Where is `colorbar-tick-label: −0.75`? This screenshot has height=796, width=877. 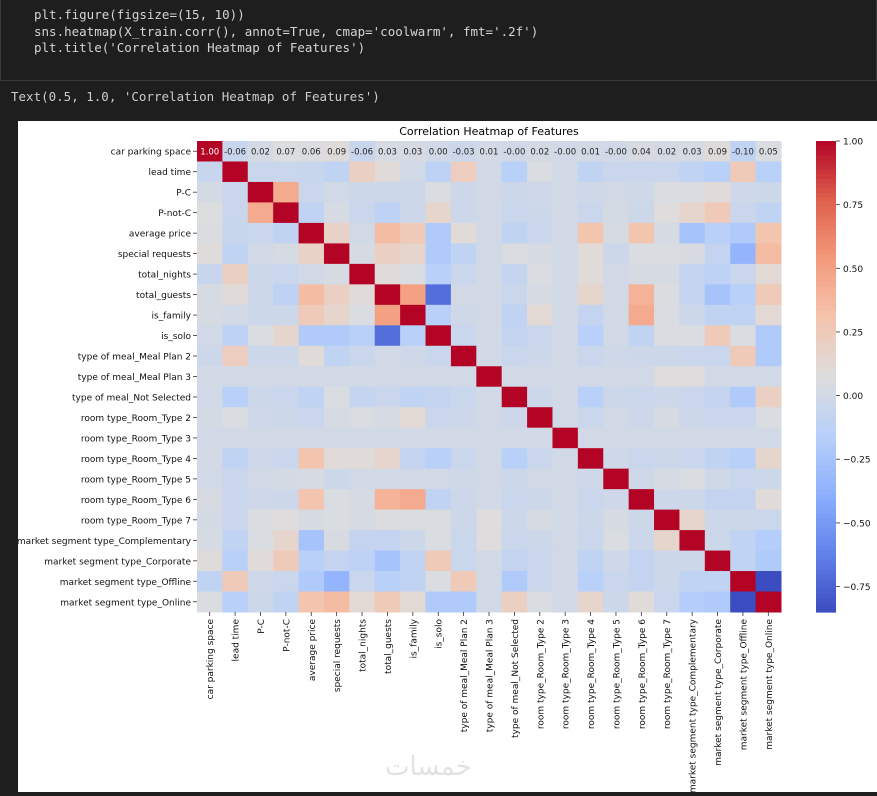
colorbar-tick-label: −0.75 is located at coordinates (857, 588).